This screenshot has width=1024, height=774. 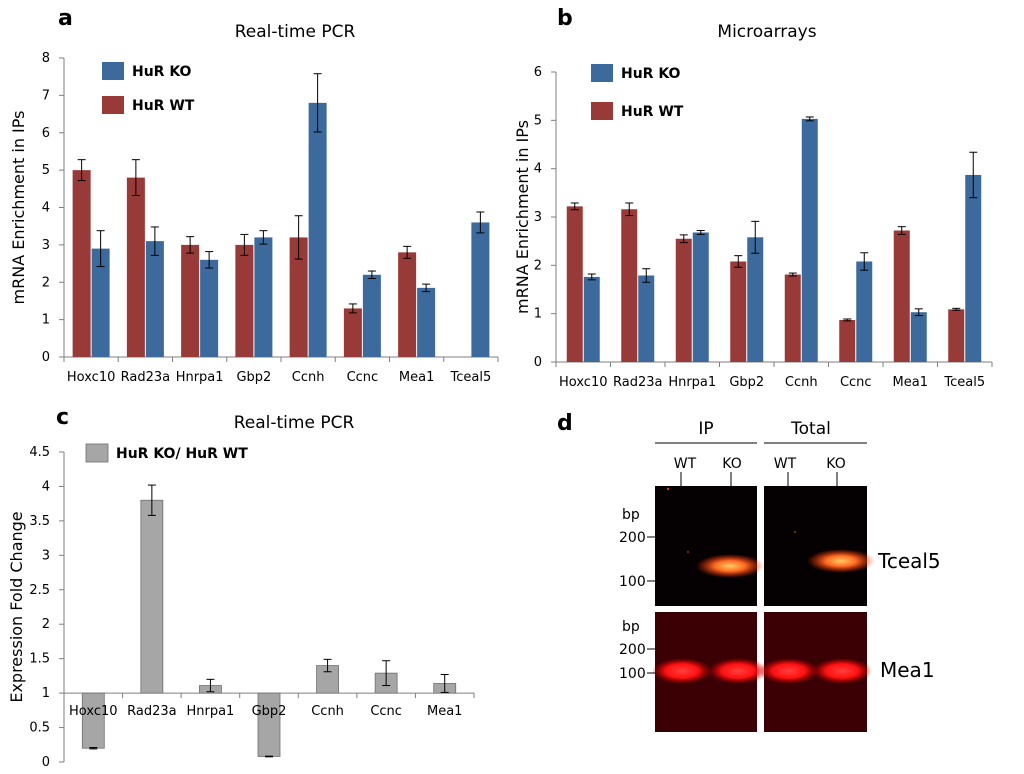 I want to click on bar-rad23a-hur-ko-hur-wt, so click(x=152, y=596).